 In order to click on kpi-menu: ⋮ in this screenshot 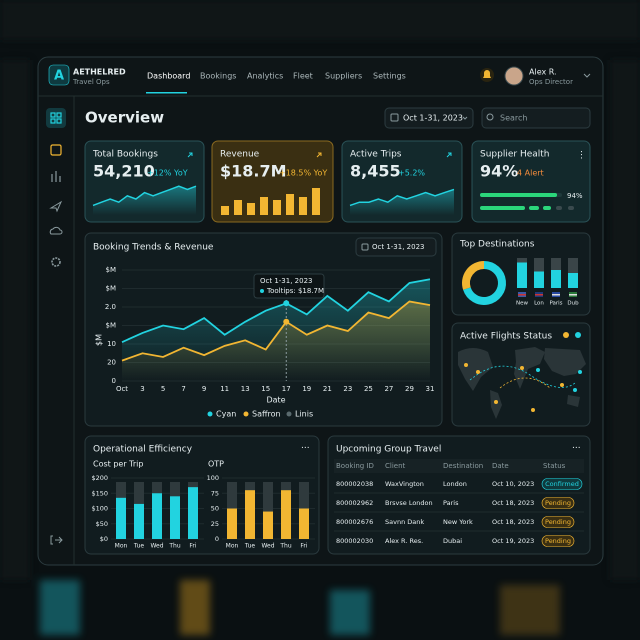, I will do `click(581, 156)`.